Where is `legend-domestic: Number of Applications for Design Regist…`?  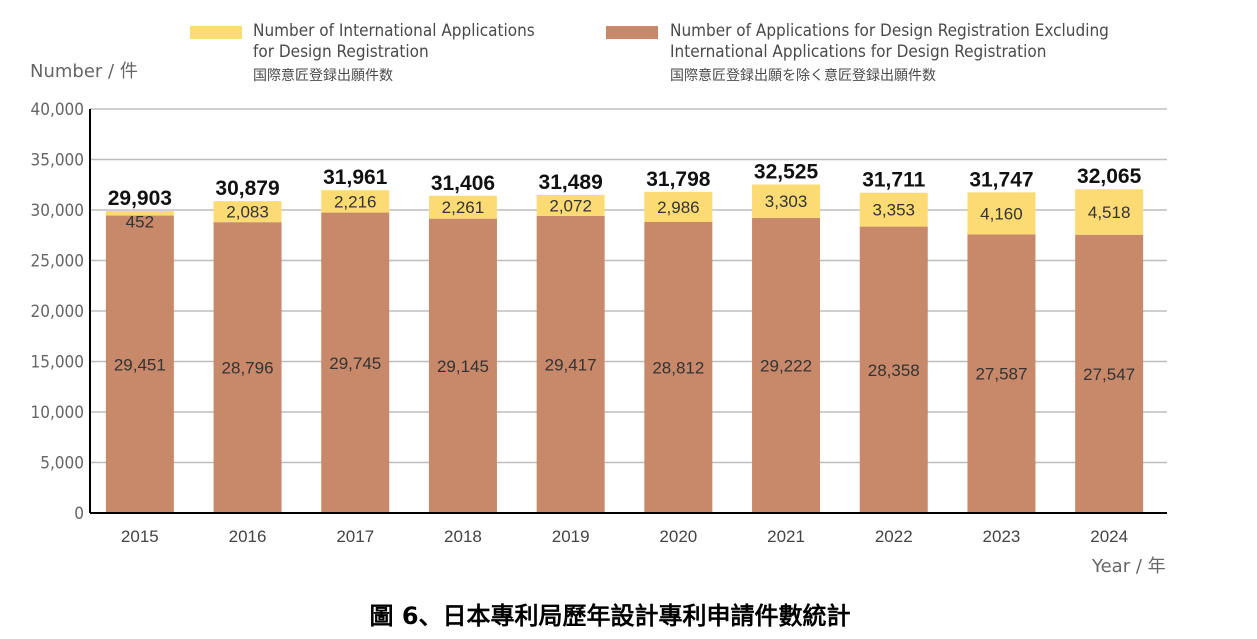 legend-domestic: Number of Applications for Design Regist… is located at coordinates (889, 54).